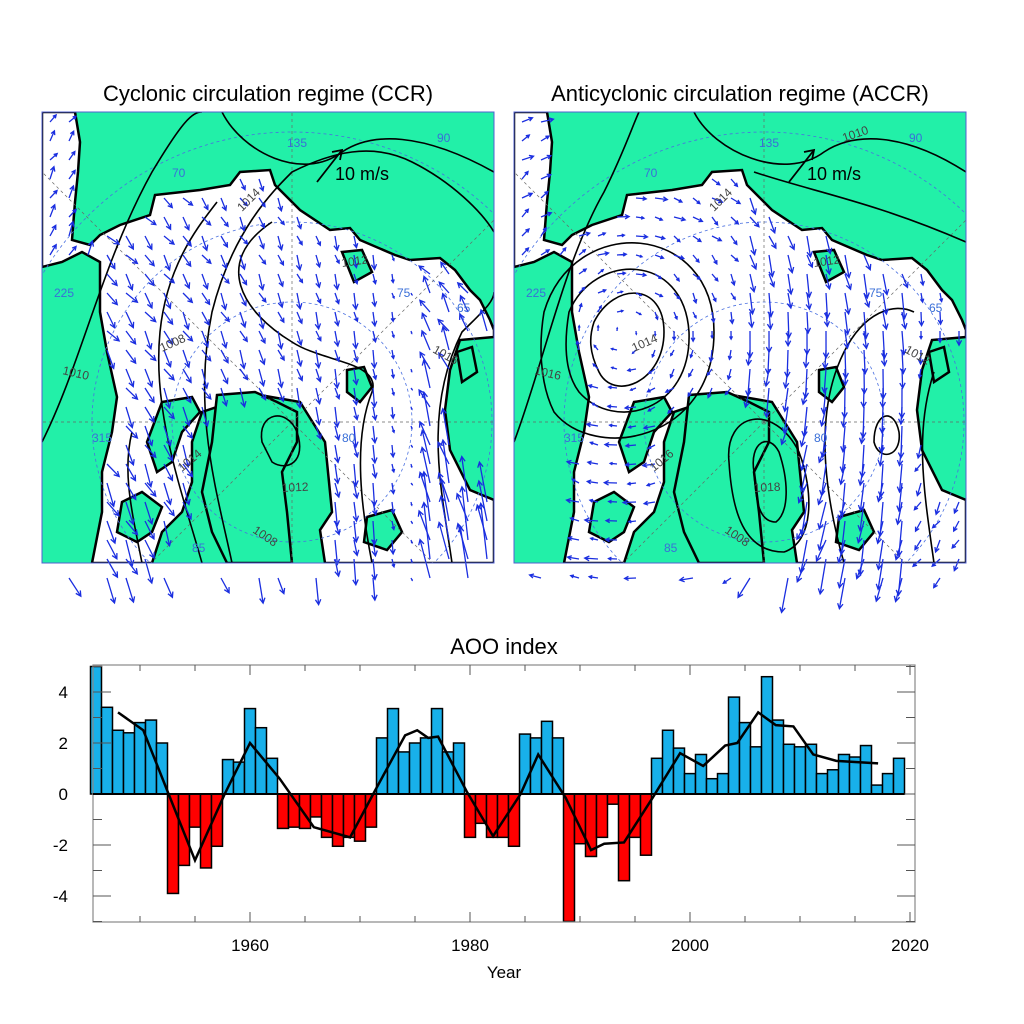  Describe the element at coordinates (833, 782) in the screenshot. I see `bar-2013` at that location.